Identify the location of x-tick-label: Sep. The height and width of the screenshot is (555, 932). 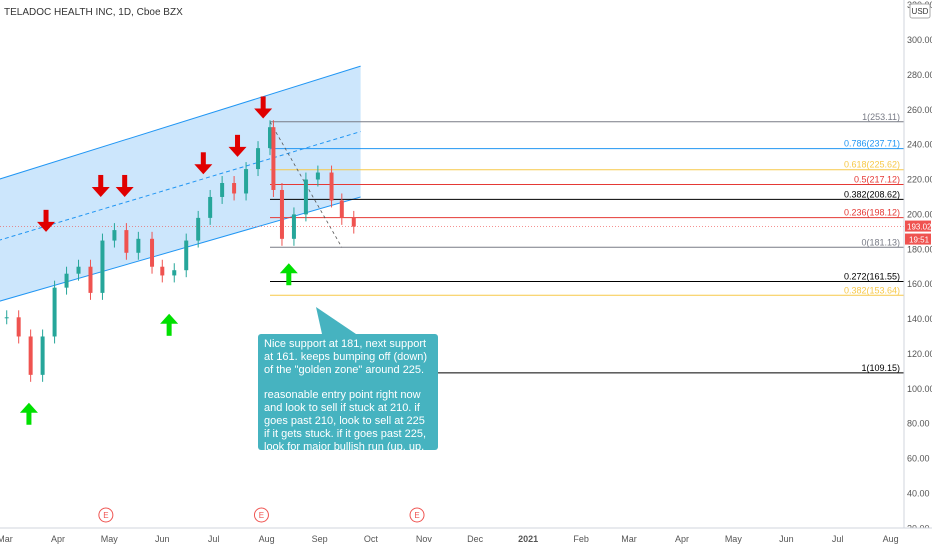
(320, 539).